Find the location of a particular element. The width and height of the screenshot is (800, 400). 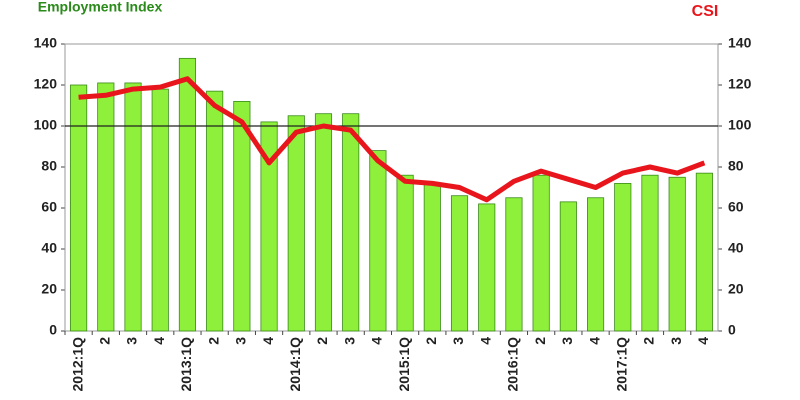

y-tick-label: 80 is located at coordinates (49, 166).